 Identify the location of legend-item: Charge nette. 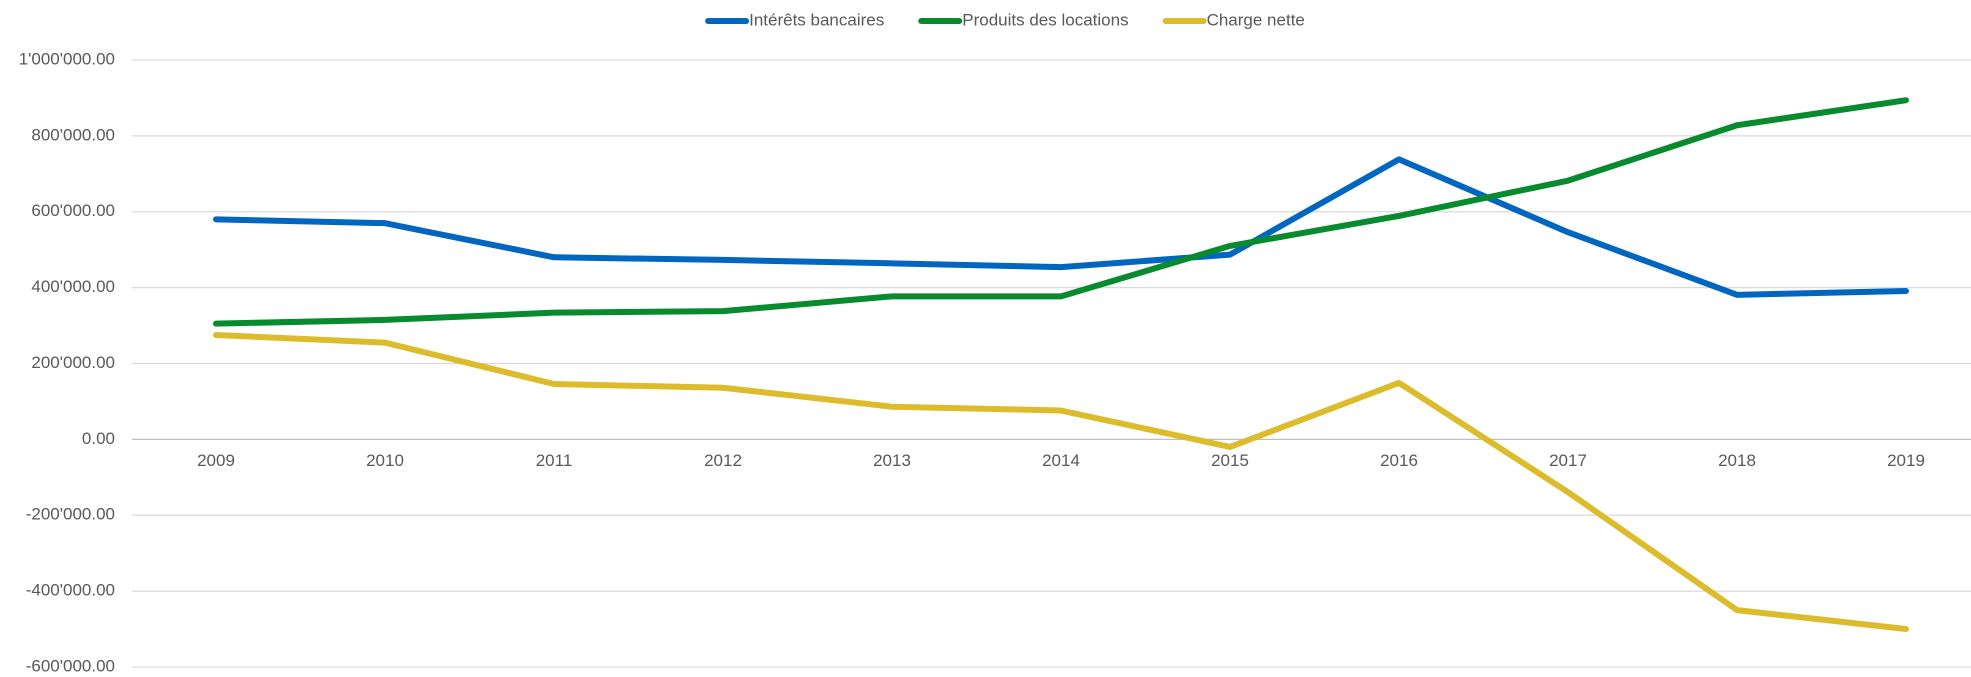
(1233, 19).